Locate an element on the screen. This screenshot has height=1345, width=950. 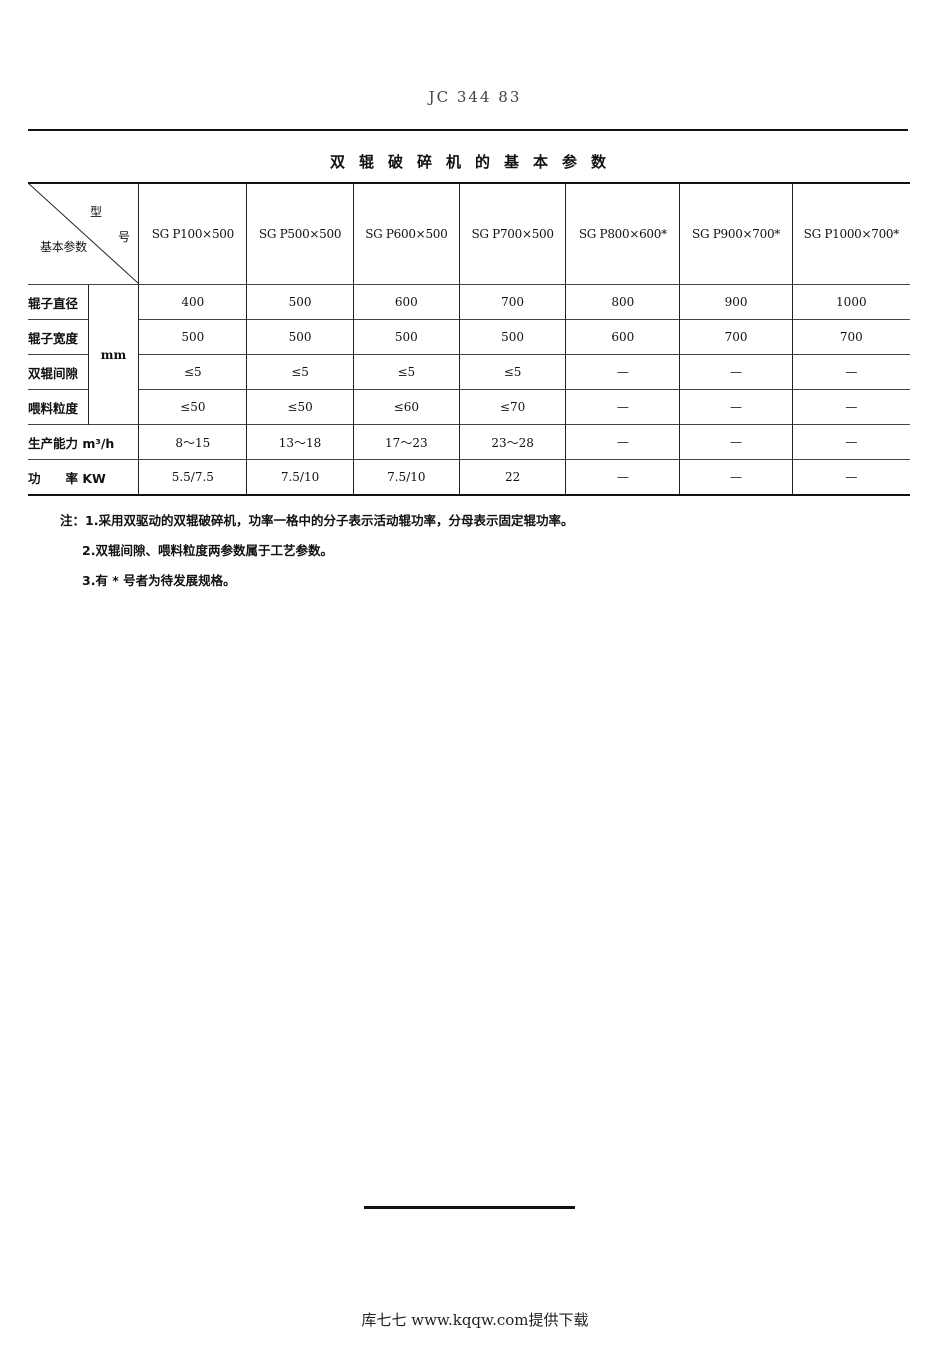
value-cell: 400 is located at coordinates (192, 302).